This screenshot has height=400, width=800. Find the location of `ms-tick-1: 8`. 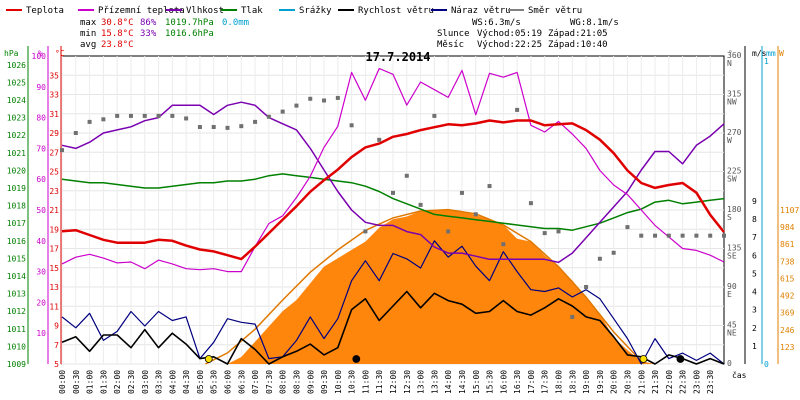

ms-tick-1: 8 is located at coordinates (754, 219).